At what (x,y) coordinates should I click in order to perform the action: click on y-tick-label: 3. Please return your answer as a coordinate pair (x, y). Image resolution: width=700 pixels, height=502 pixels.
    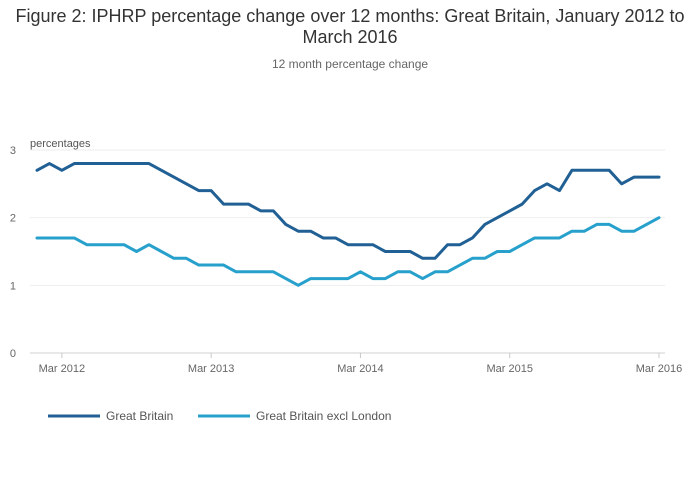
    Looking at the image, I should click on (13, 151).